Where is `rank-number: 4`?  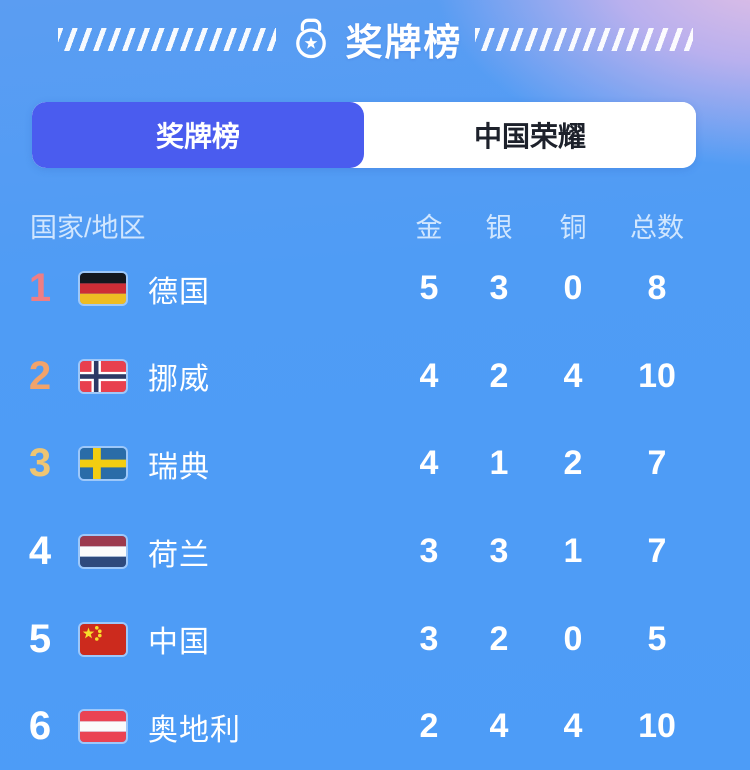 rank-number: 4 is located at coordinates (40, 551).